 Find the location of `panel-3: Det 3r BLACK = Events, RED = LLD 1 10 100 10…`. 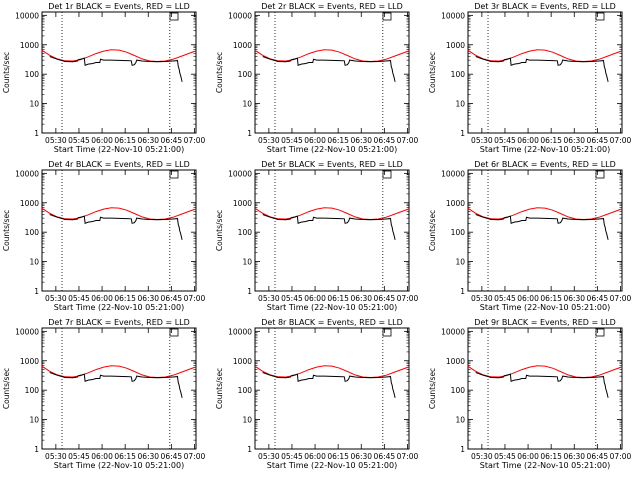

panel-3: Det 3r BLACK = Events, RED = LLD 1 10 100 10… is located at coordinates (529, 78).